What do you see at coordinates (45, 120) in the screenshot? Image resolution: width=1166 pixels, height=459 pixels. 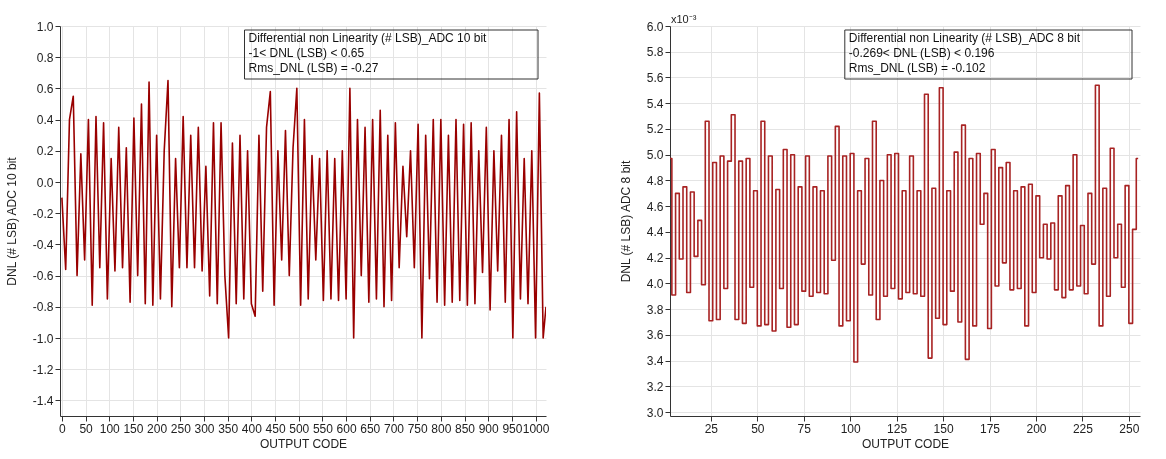 I see `y-tick-label: 0.4` at bounding box center [45, 120].